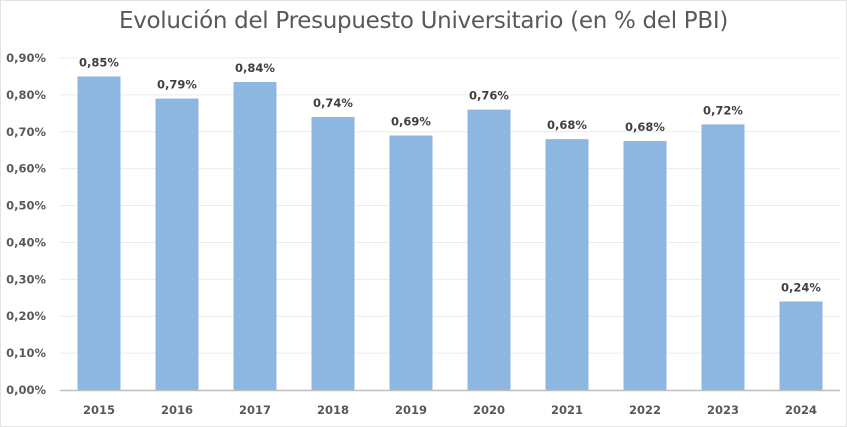 Image resolution: width=847 pixels, height=427 pixels. I want to click on bar-2021, so click(567, 264).